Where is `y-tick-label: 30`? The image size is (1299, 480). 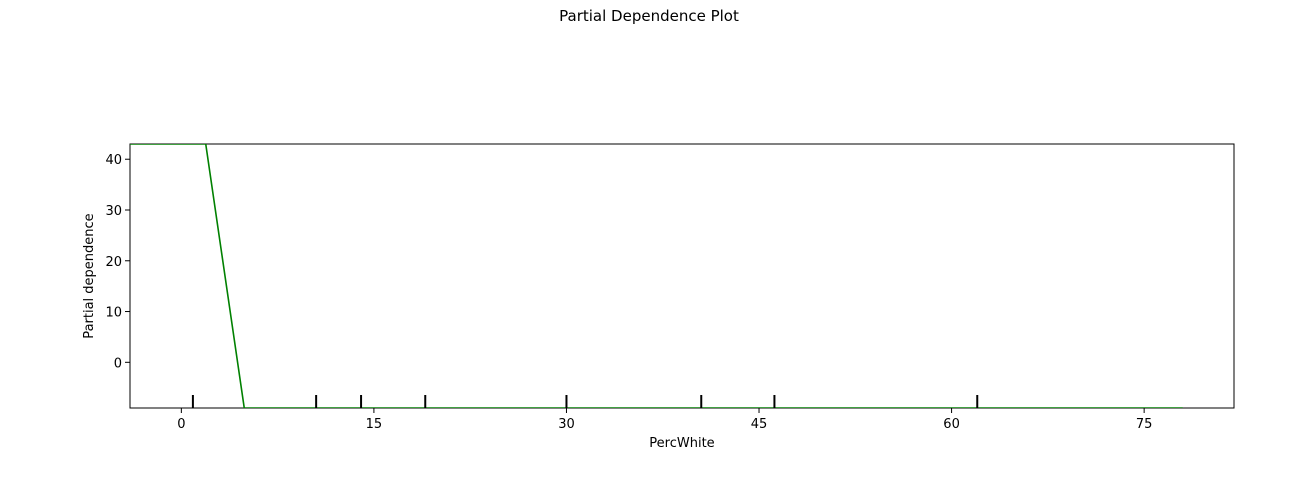 y-tick-label: 30 is located at coordinates (113, 211).